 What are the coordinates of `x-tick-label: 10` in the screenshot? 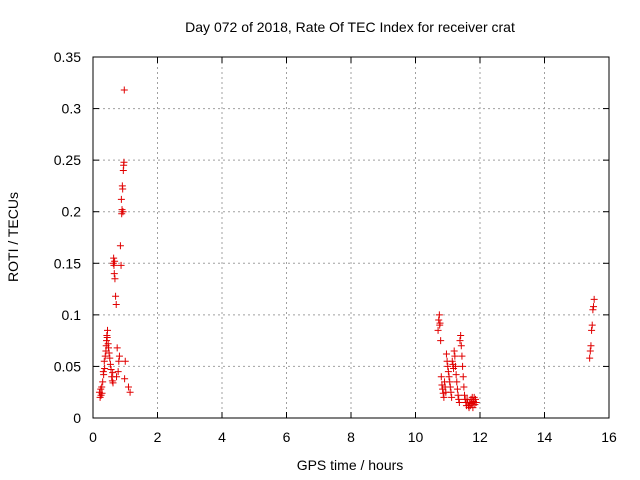 It's located at (416, 437).